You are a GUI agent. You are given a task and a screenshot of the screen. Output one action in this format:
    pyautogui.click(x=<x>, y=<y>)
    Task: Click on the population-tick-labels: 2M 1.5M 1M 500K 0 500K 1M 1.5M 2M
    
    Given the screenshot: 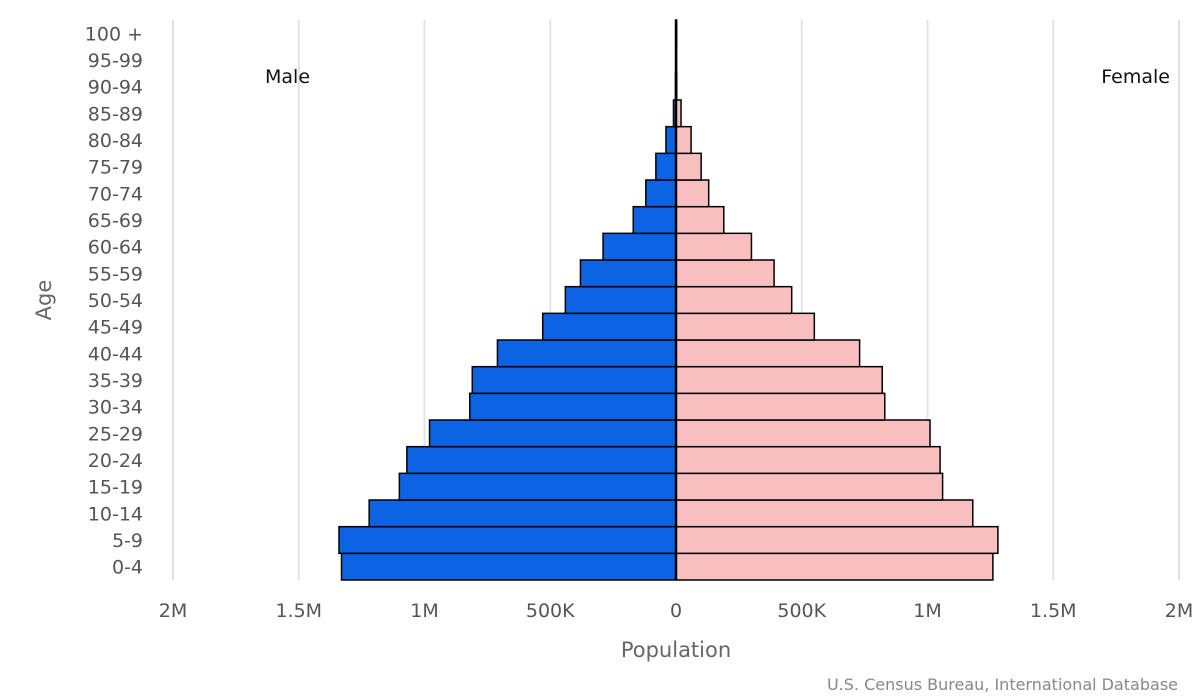 What is the action you would take?
    pyautogui.click(x=676, y=611)
    